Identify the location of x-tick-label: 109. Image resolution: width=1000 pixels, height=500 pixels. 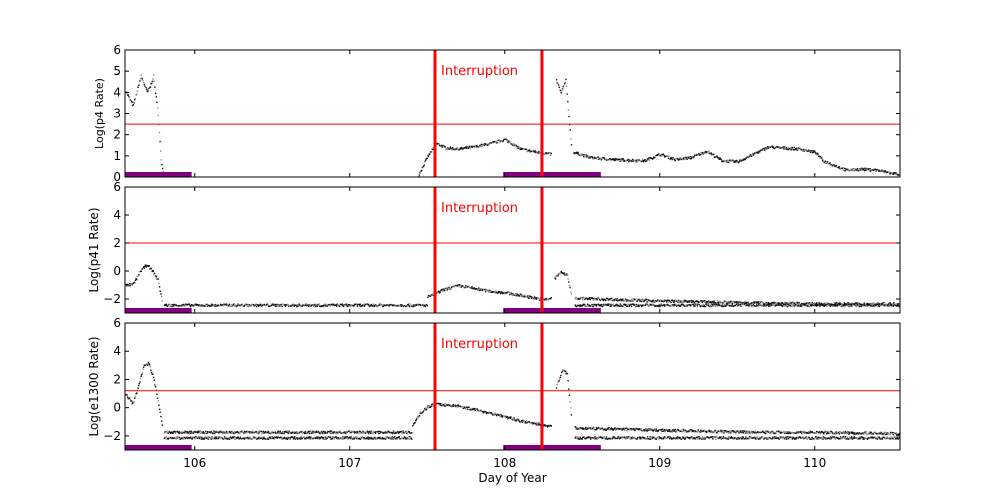
(659, 463).